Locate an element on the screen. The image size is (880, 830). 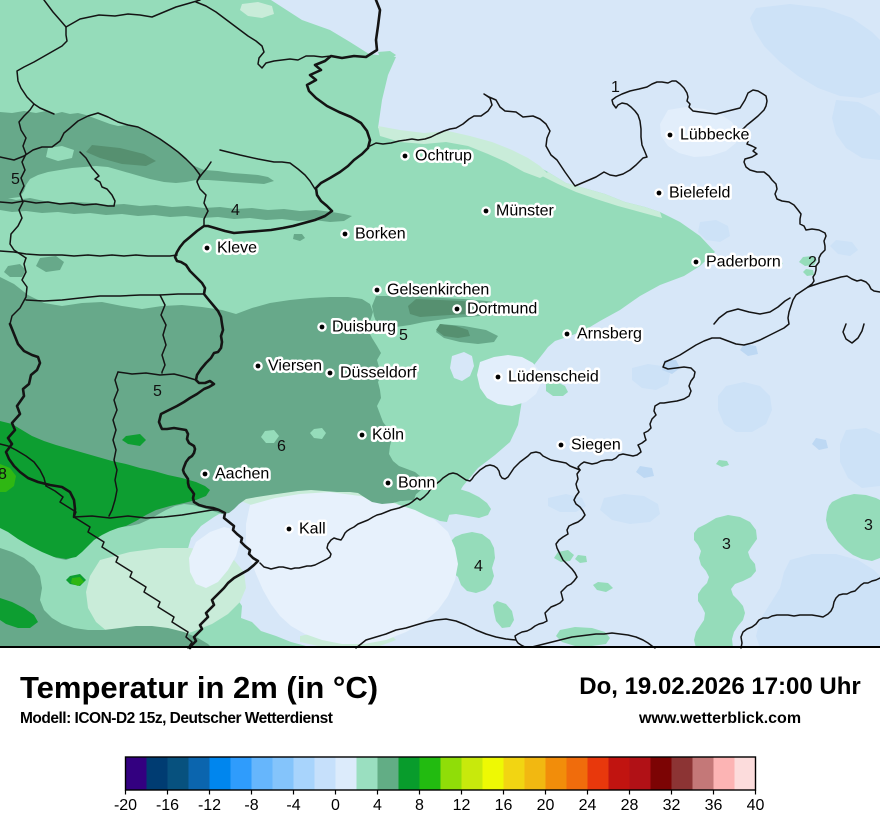
svg-text: Bonn is located at coordinates (416, 482).